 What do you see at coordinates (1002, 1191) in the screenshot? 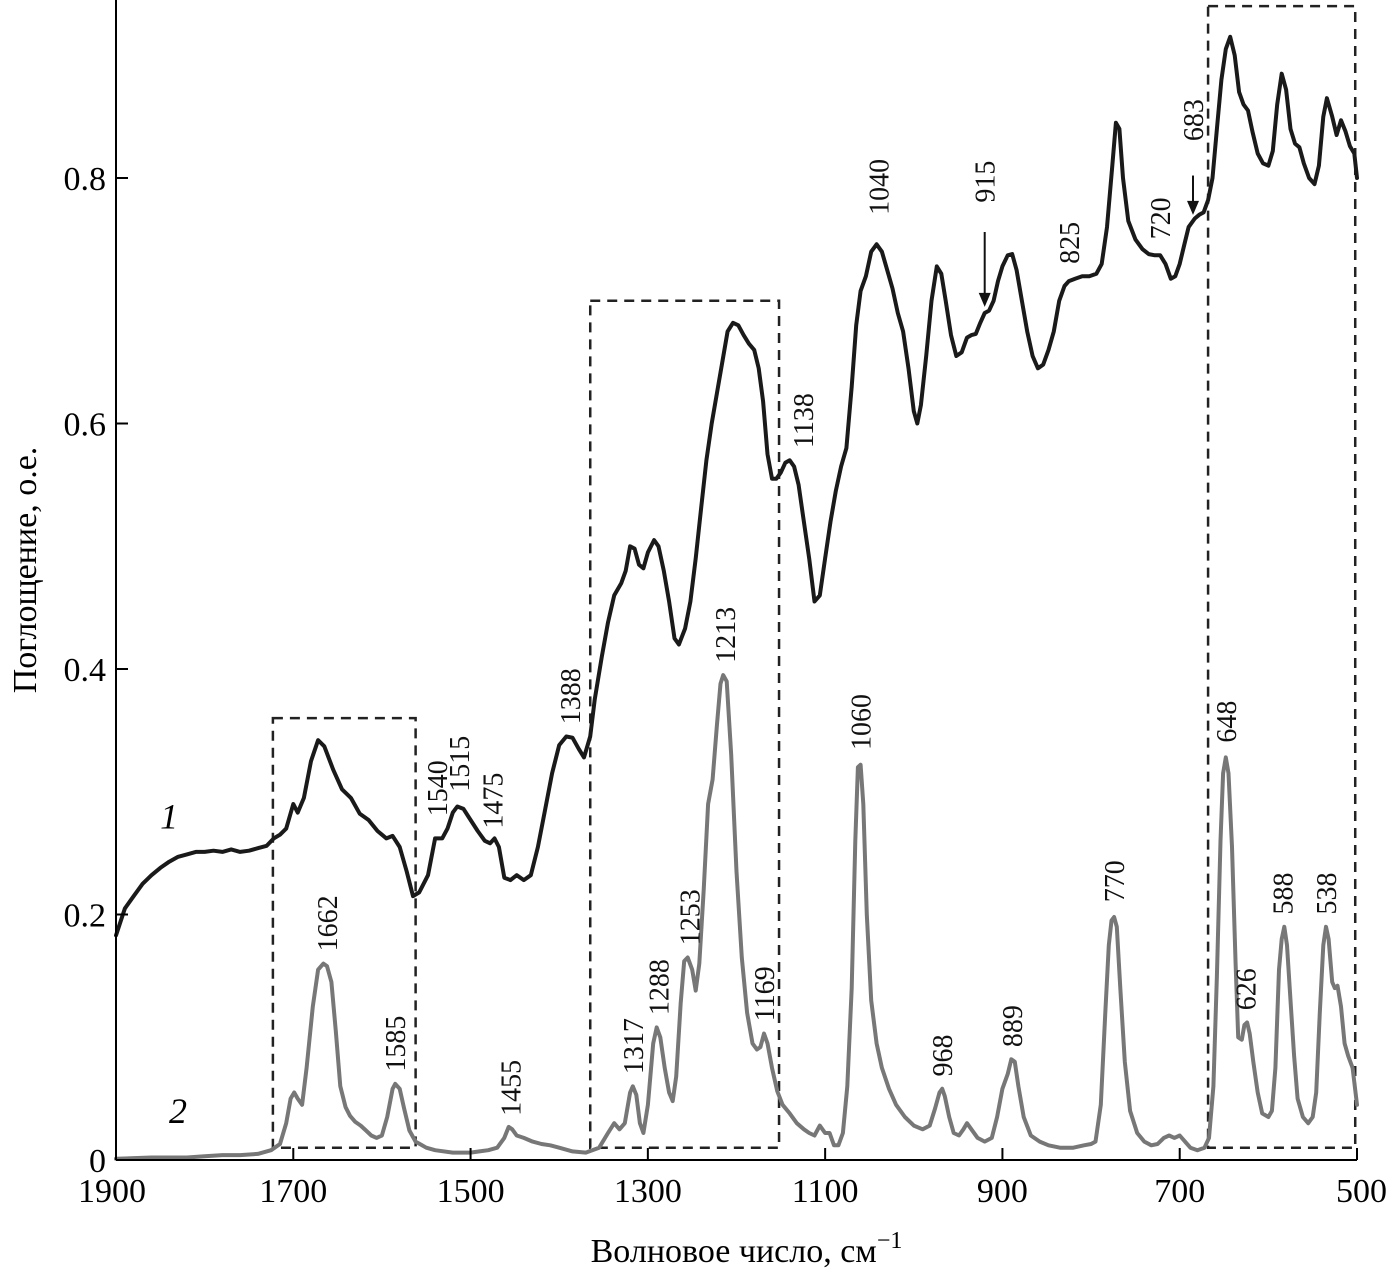
I see `x-tick-label: 900` at bounding box center [1002, 1191].